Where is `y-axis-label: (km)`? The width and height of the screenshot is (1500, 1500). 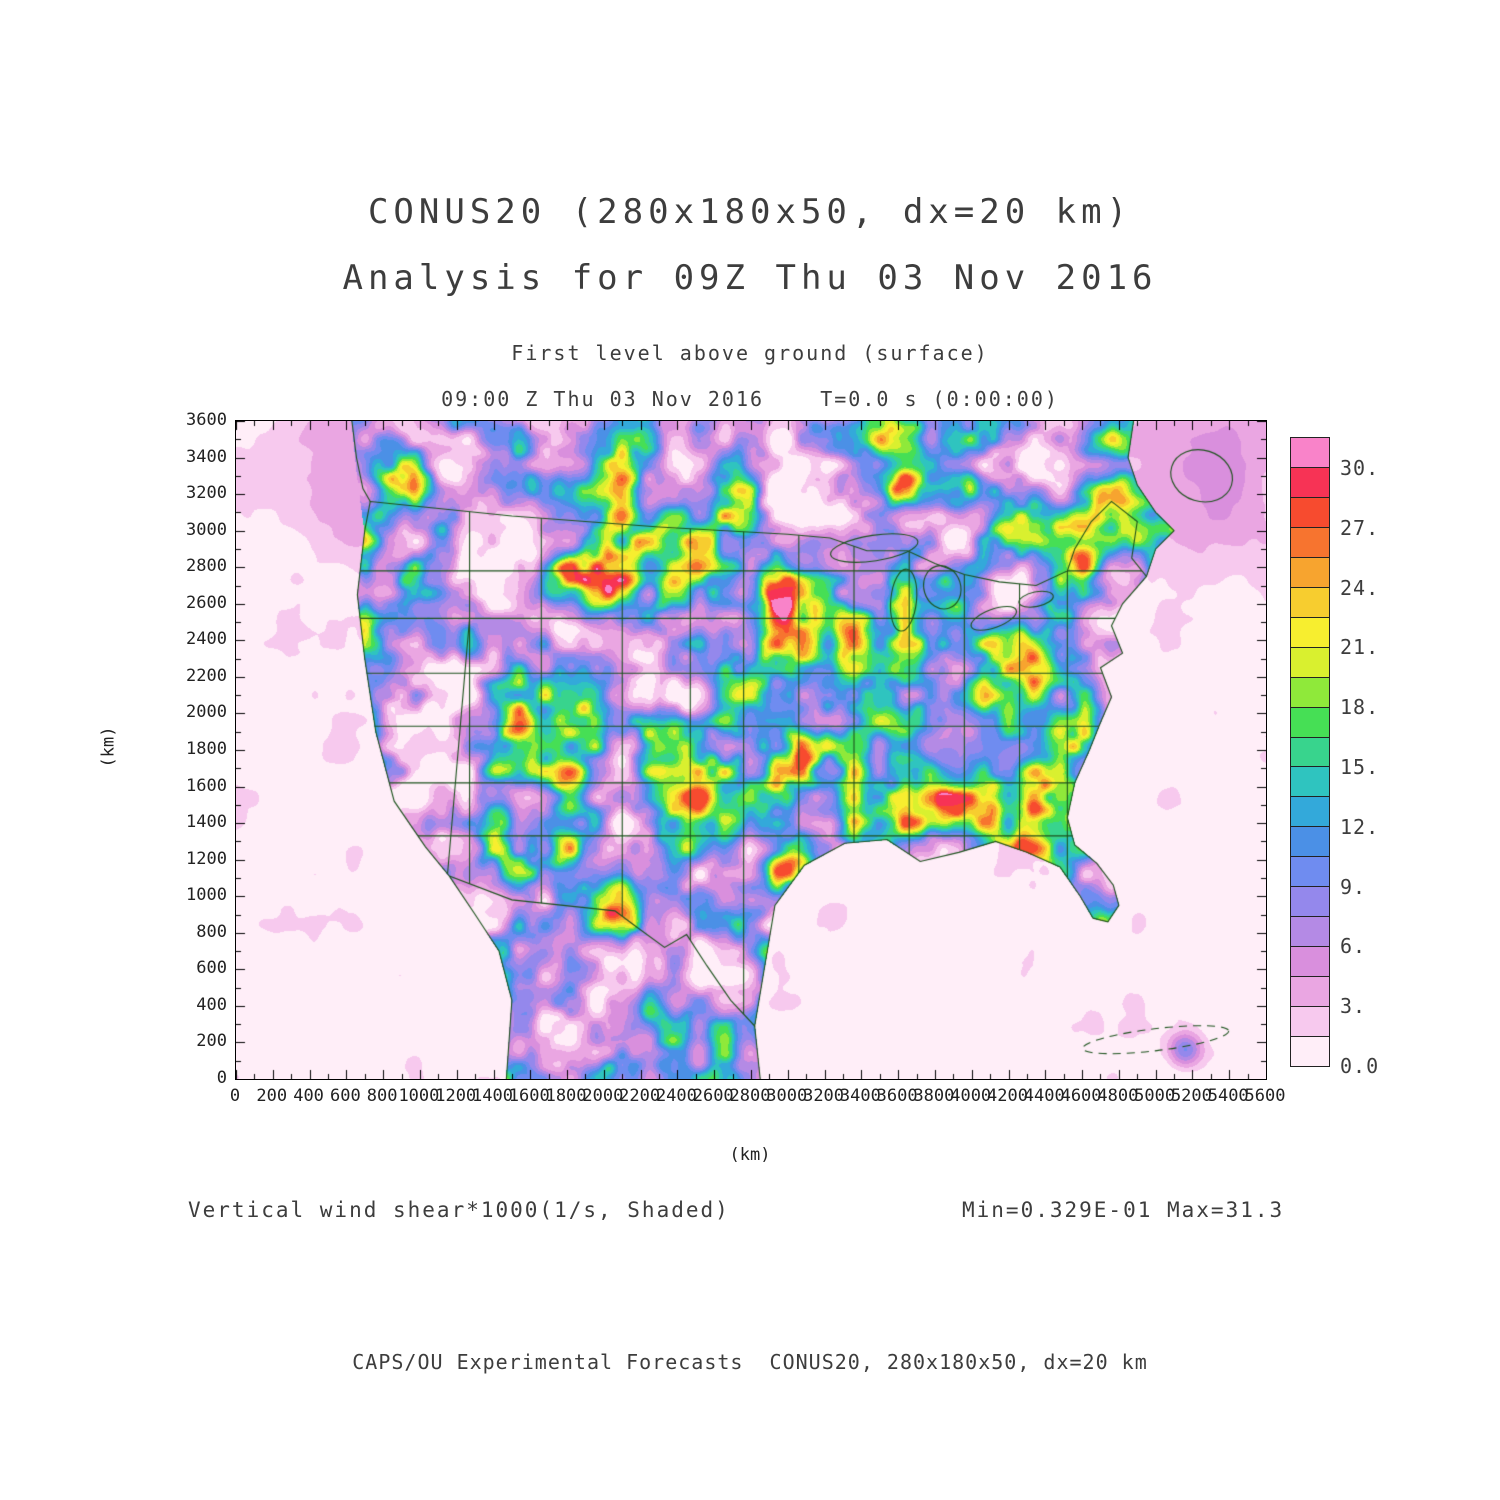
y-axis-label: (km) is located at coordinates (108, 747).